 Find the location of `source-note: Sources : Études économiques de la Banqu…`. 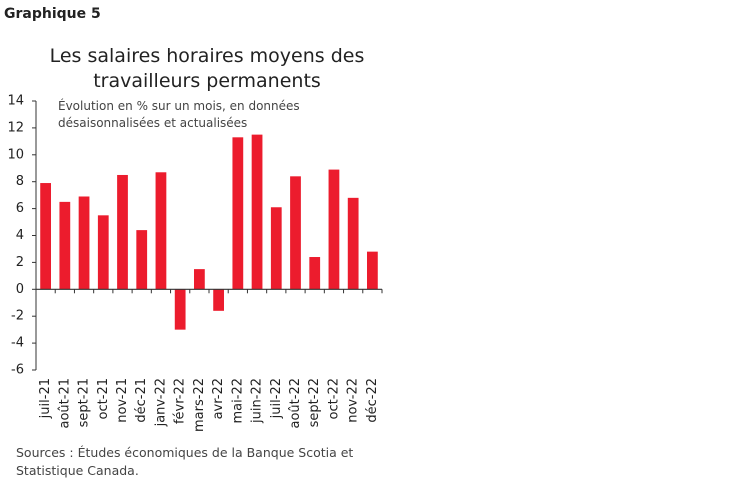

source-note: Sources : Études économiques de la Banqu… is located at coordinates (185, 461).